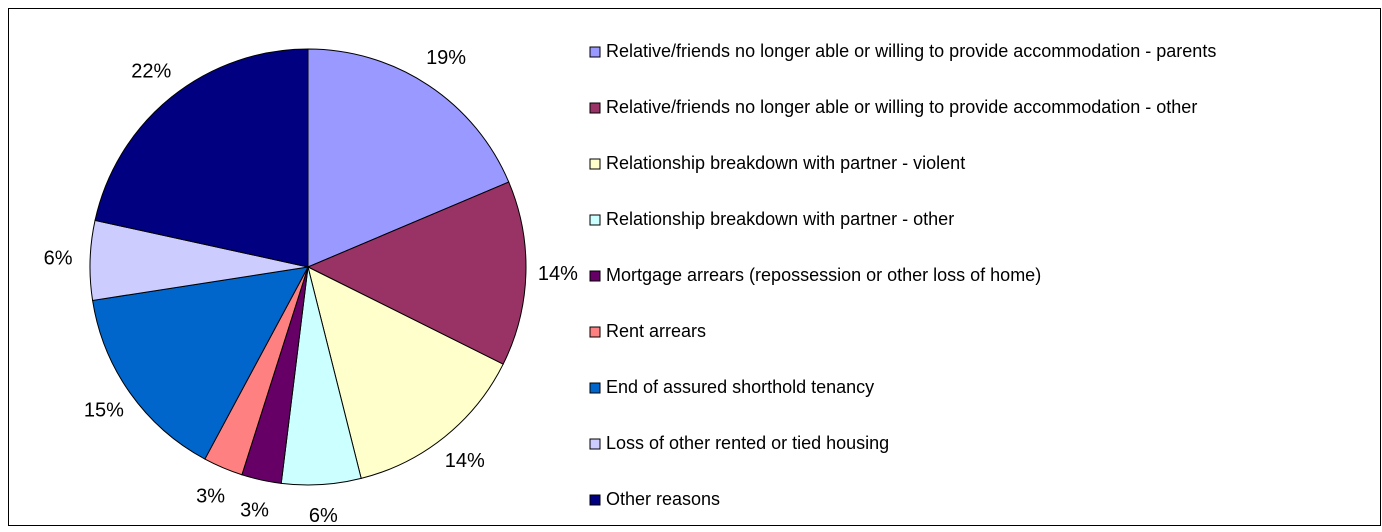 The width and height of the screenshot is (1382, 532). What do you see at coordinates (104, 411) in the screenshot?
I see `data-label: 15%` at bounding box center [104, 411].